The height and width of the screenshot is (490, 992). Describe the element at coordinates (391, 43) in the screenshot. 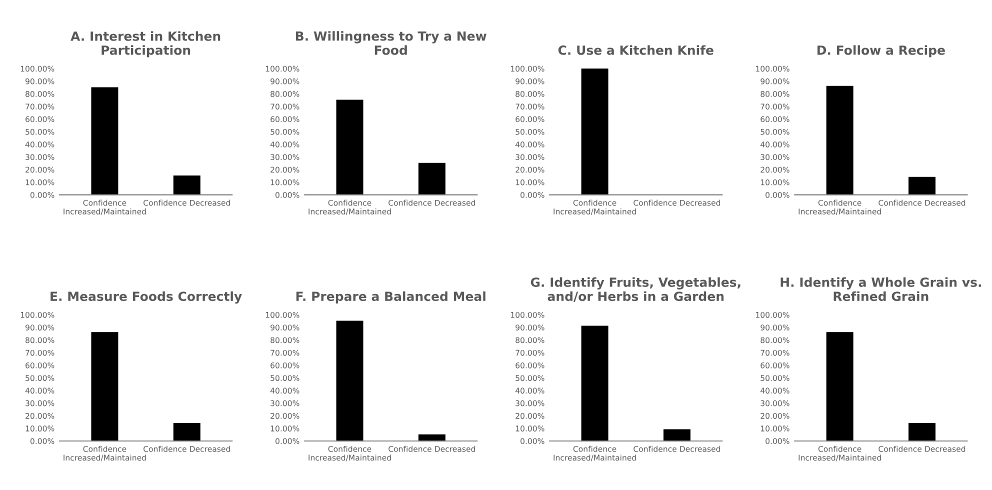

I see `chart-title: B. Willingness to Try a New Food` at that location.